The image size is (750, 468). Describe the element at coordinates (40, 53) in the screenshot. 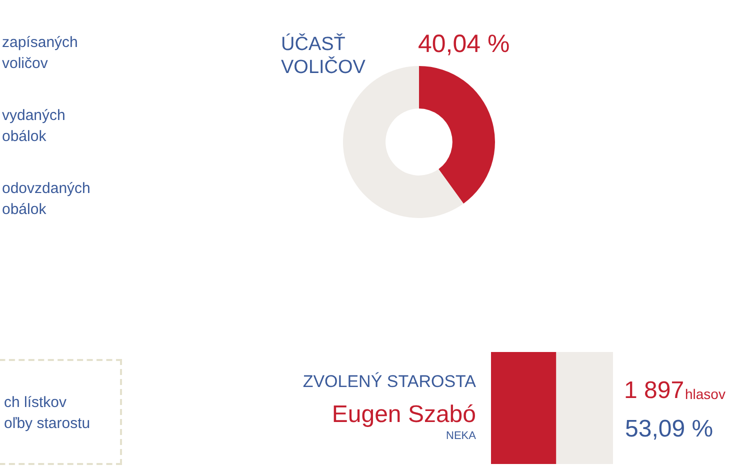

I see `text: zapísaných voličov` at that location.